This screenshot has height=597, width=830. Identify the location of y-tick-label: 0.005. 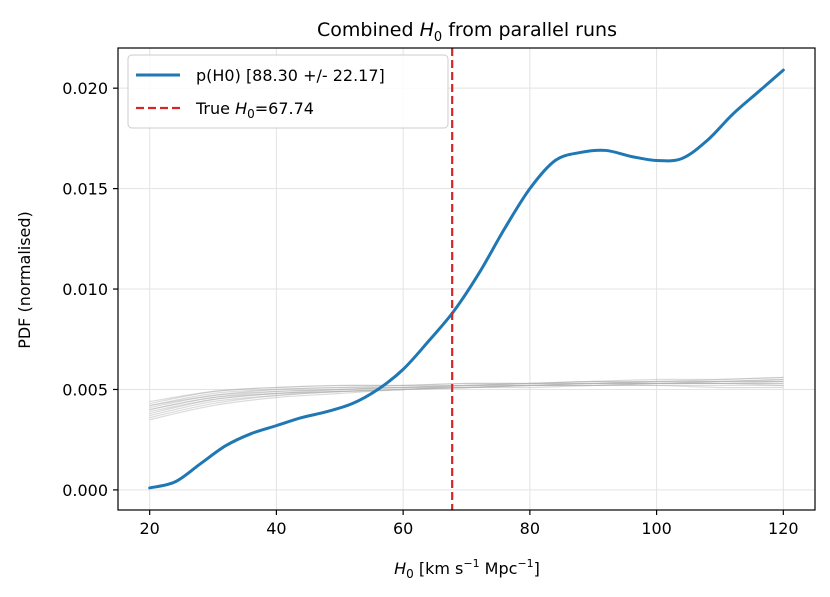
(85, 389).